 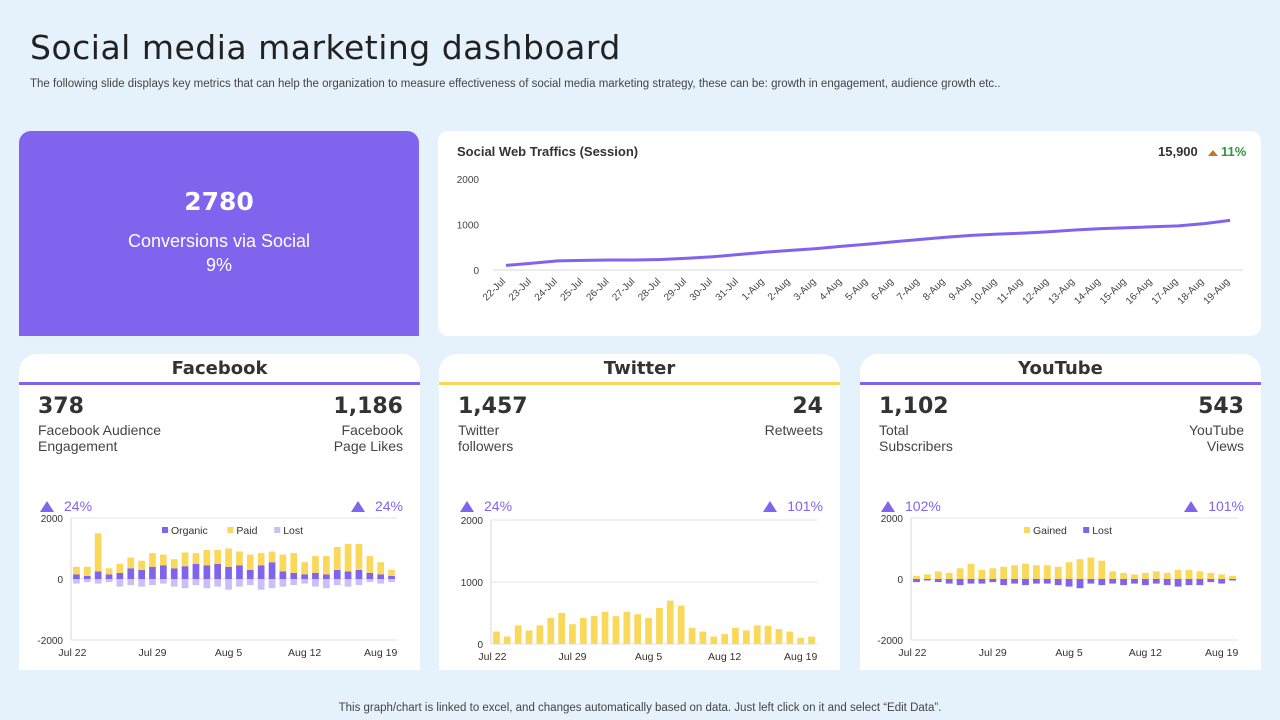 I want to click on metric-label: Retweets, so click(x=793, y=430).